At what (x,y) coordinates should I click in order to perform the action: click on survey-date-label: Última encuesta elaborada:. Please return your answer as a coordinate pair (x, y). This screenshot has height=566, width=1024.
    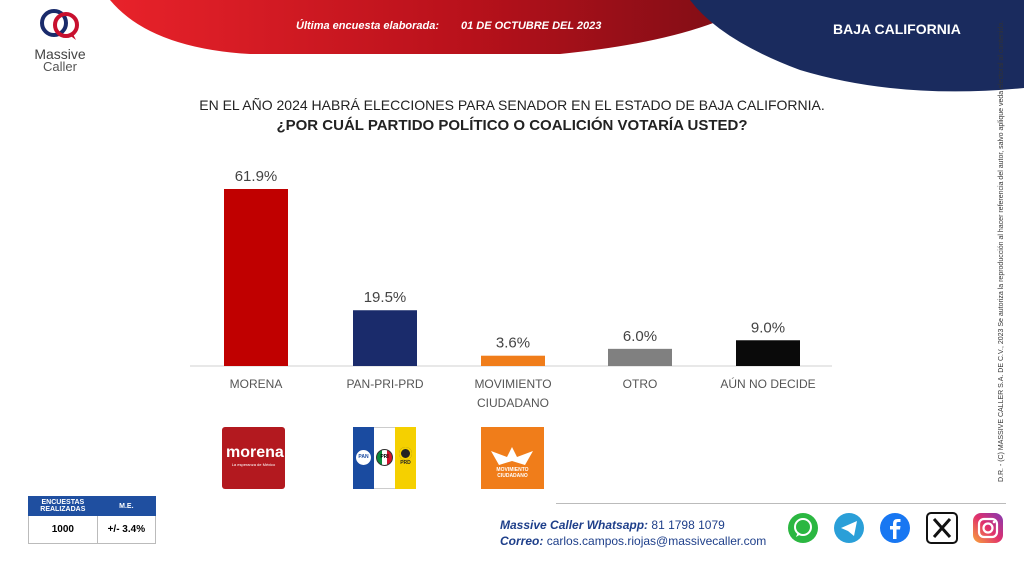
    Looking at the image, I should click on (368, 26).